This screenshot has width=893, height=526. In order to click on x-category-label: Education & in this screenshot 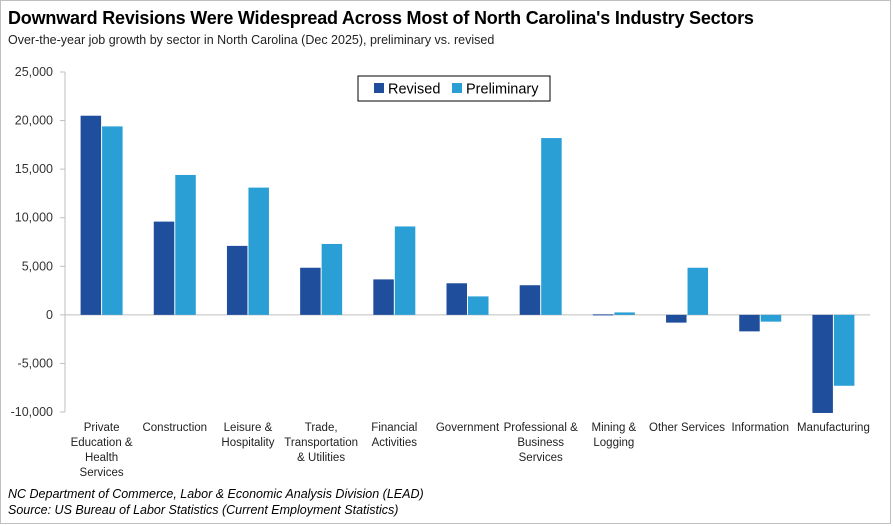, I will do `click(102, 443)`.